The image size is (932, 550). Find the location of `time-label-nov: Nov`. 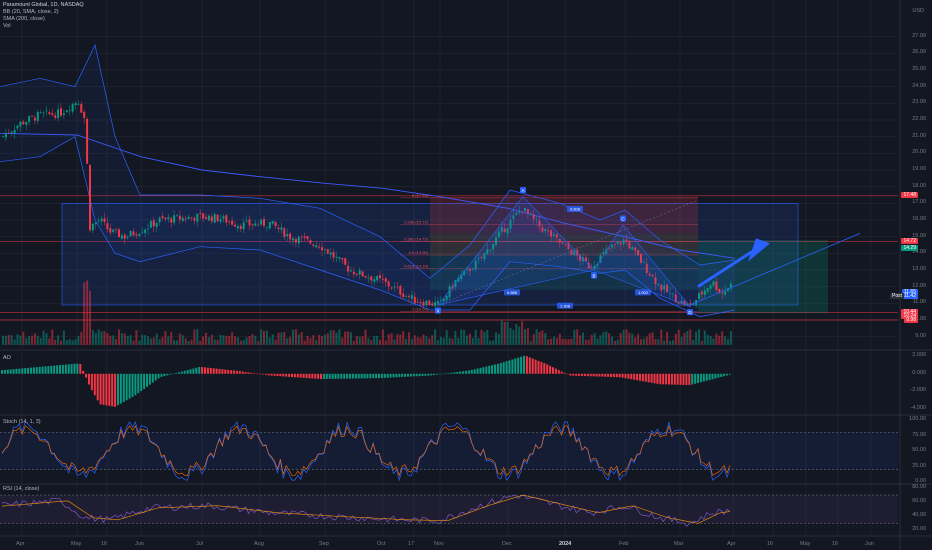

time-label-nov: Nov is located at coordinates (439, 544).